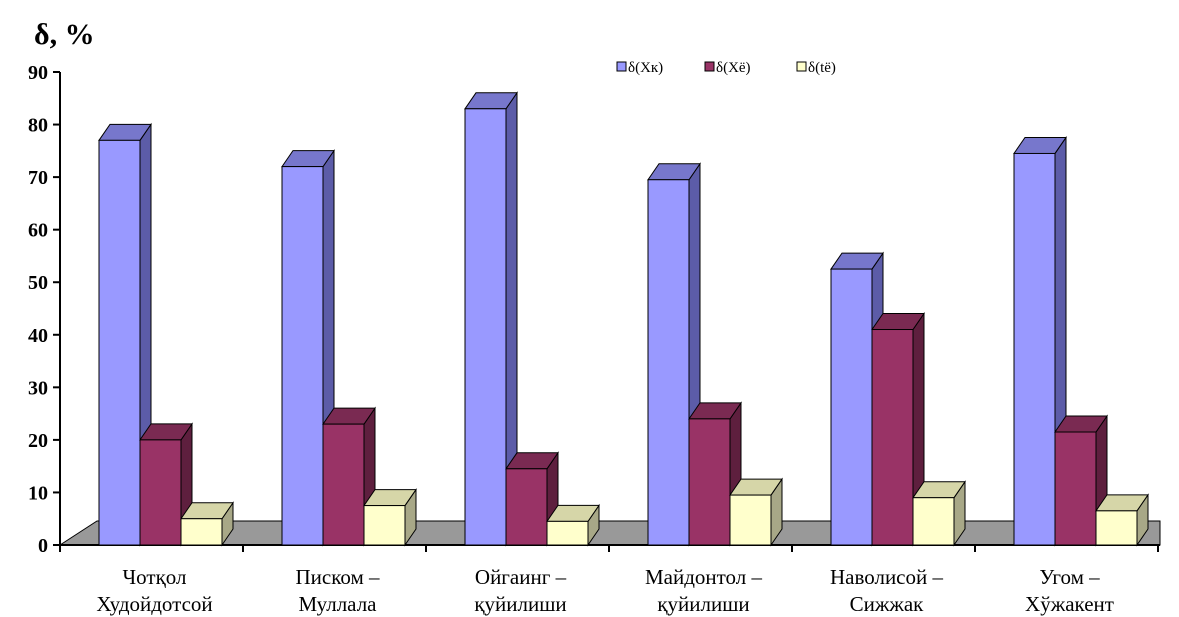  Describe the element at coordinates (43, 546) in the screenshot. I see `y-tick-label: 0` at that location.